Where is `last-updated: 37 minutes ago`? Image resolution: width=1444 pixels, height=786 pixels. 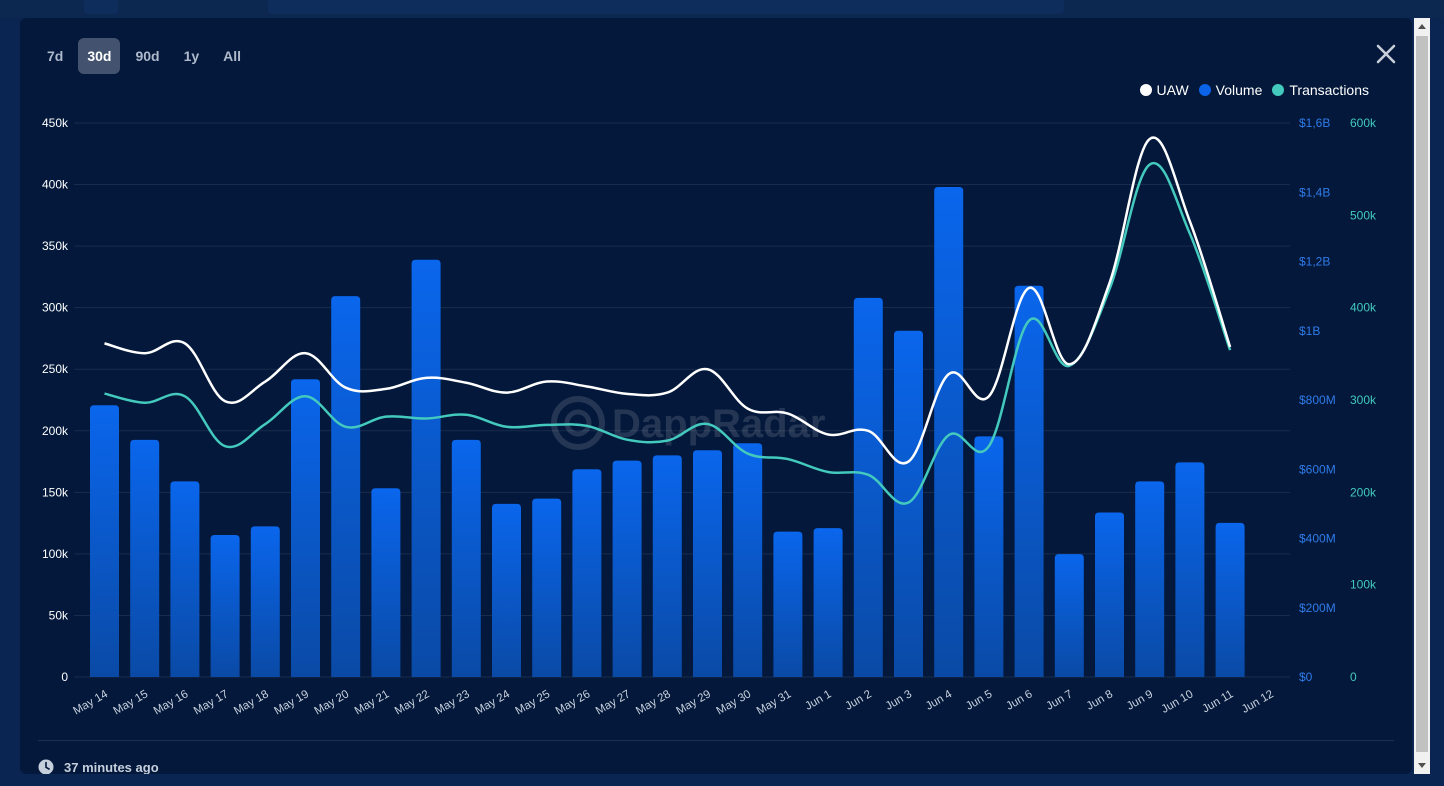 last-updated: 37 minutes ago is located at coordinates (98, 766).